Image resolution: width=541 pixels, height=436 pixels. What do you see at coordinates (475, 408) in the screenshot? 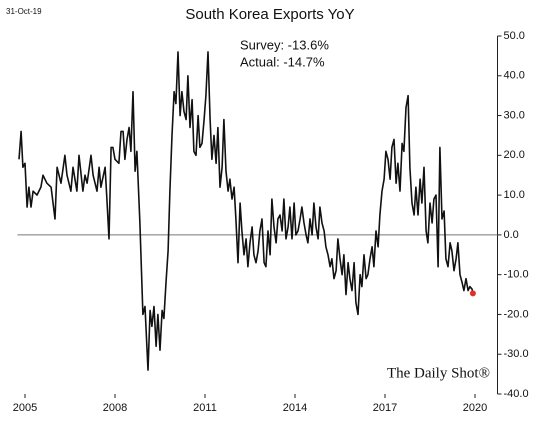
I see `x-tick-label: 2020` at bounding box center [475, 408].